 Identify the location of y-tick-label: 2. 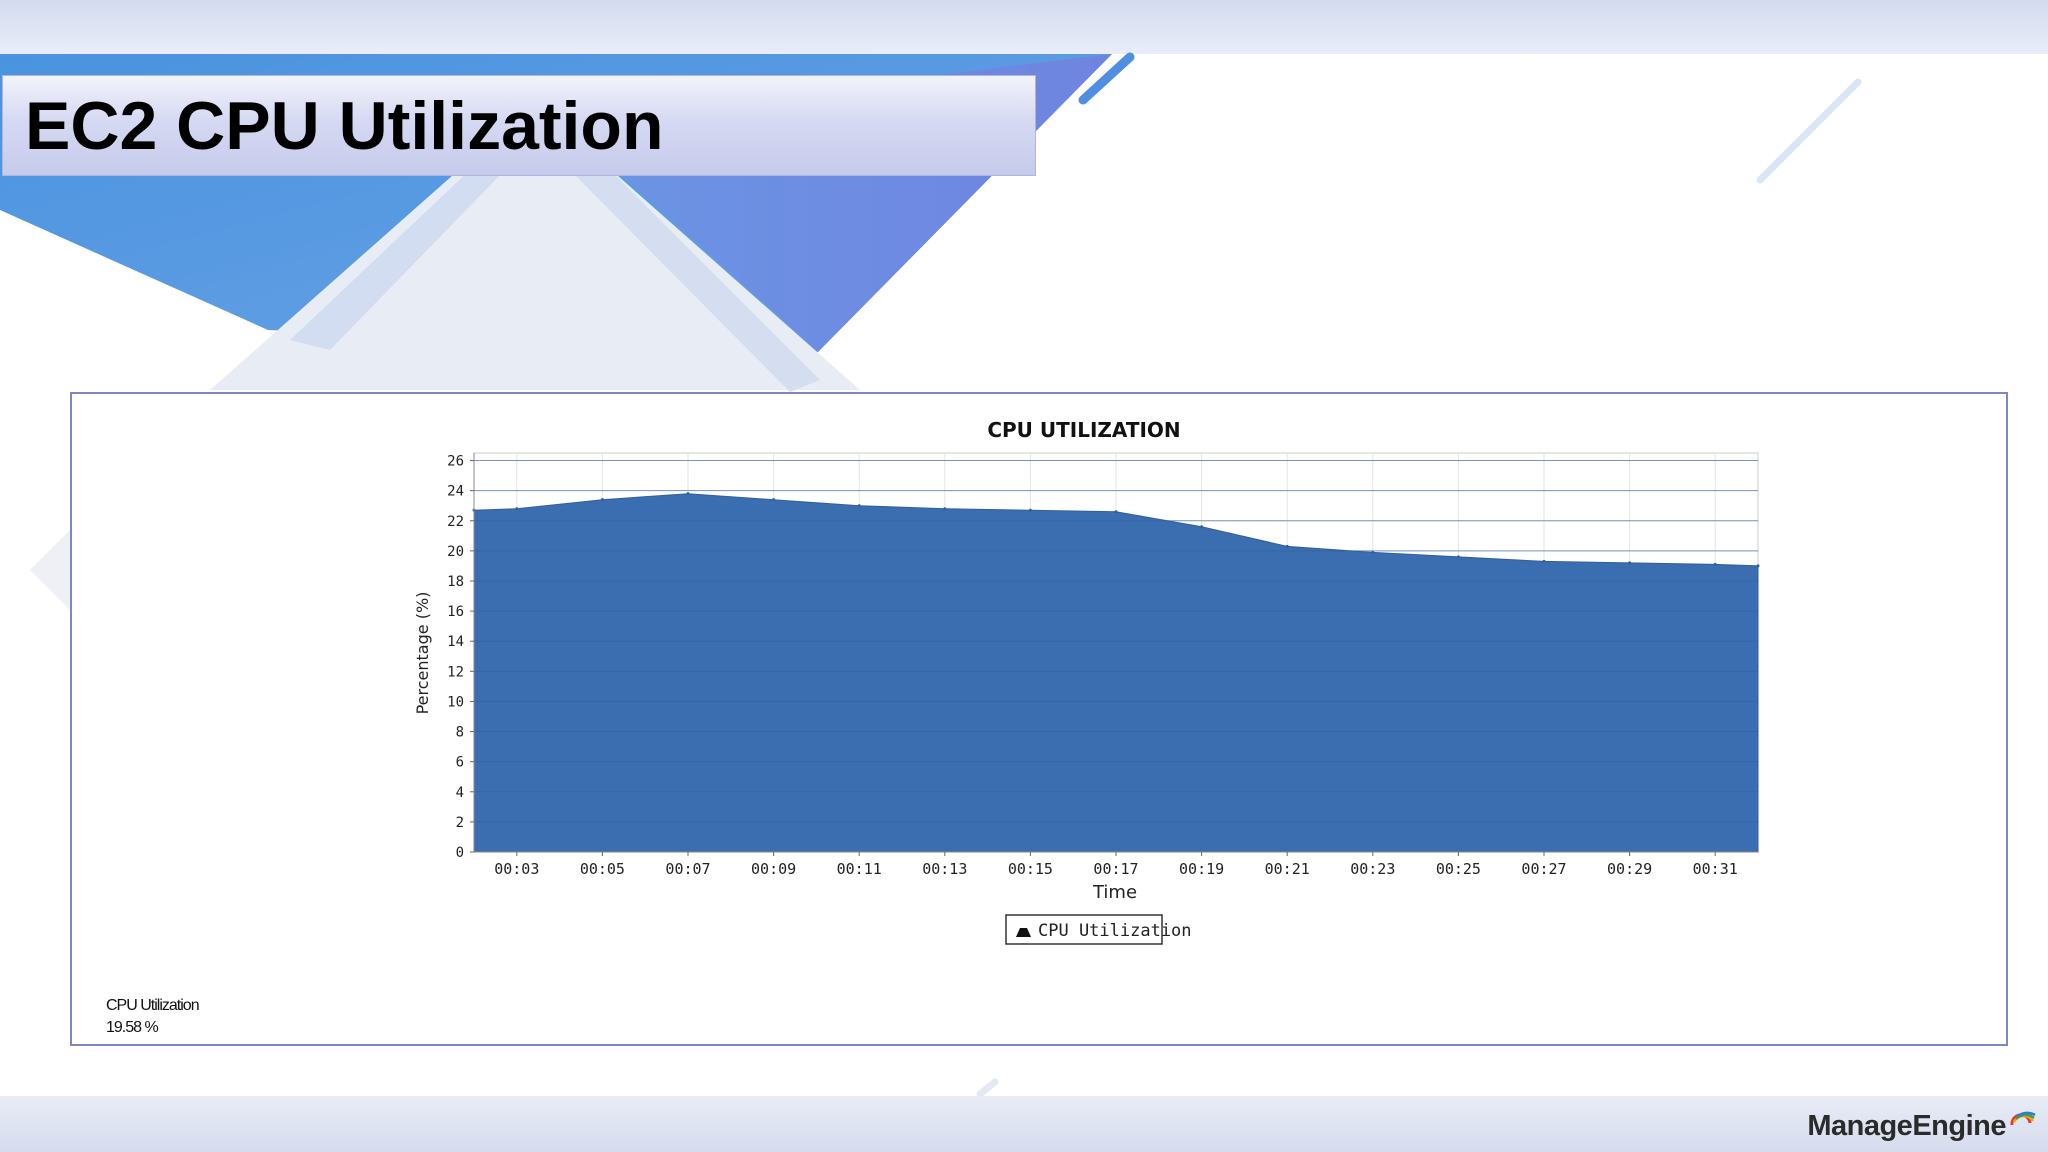
(460, 823).